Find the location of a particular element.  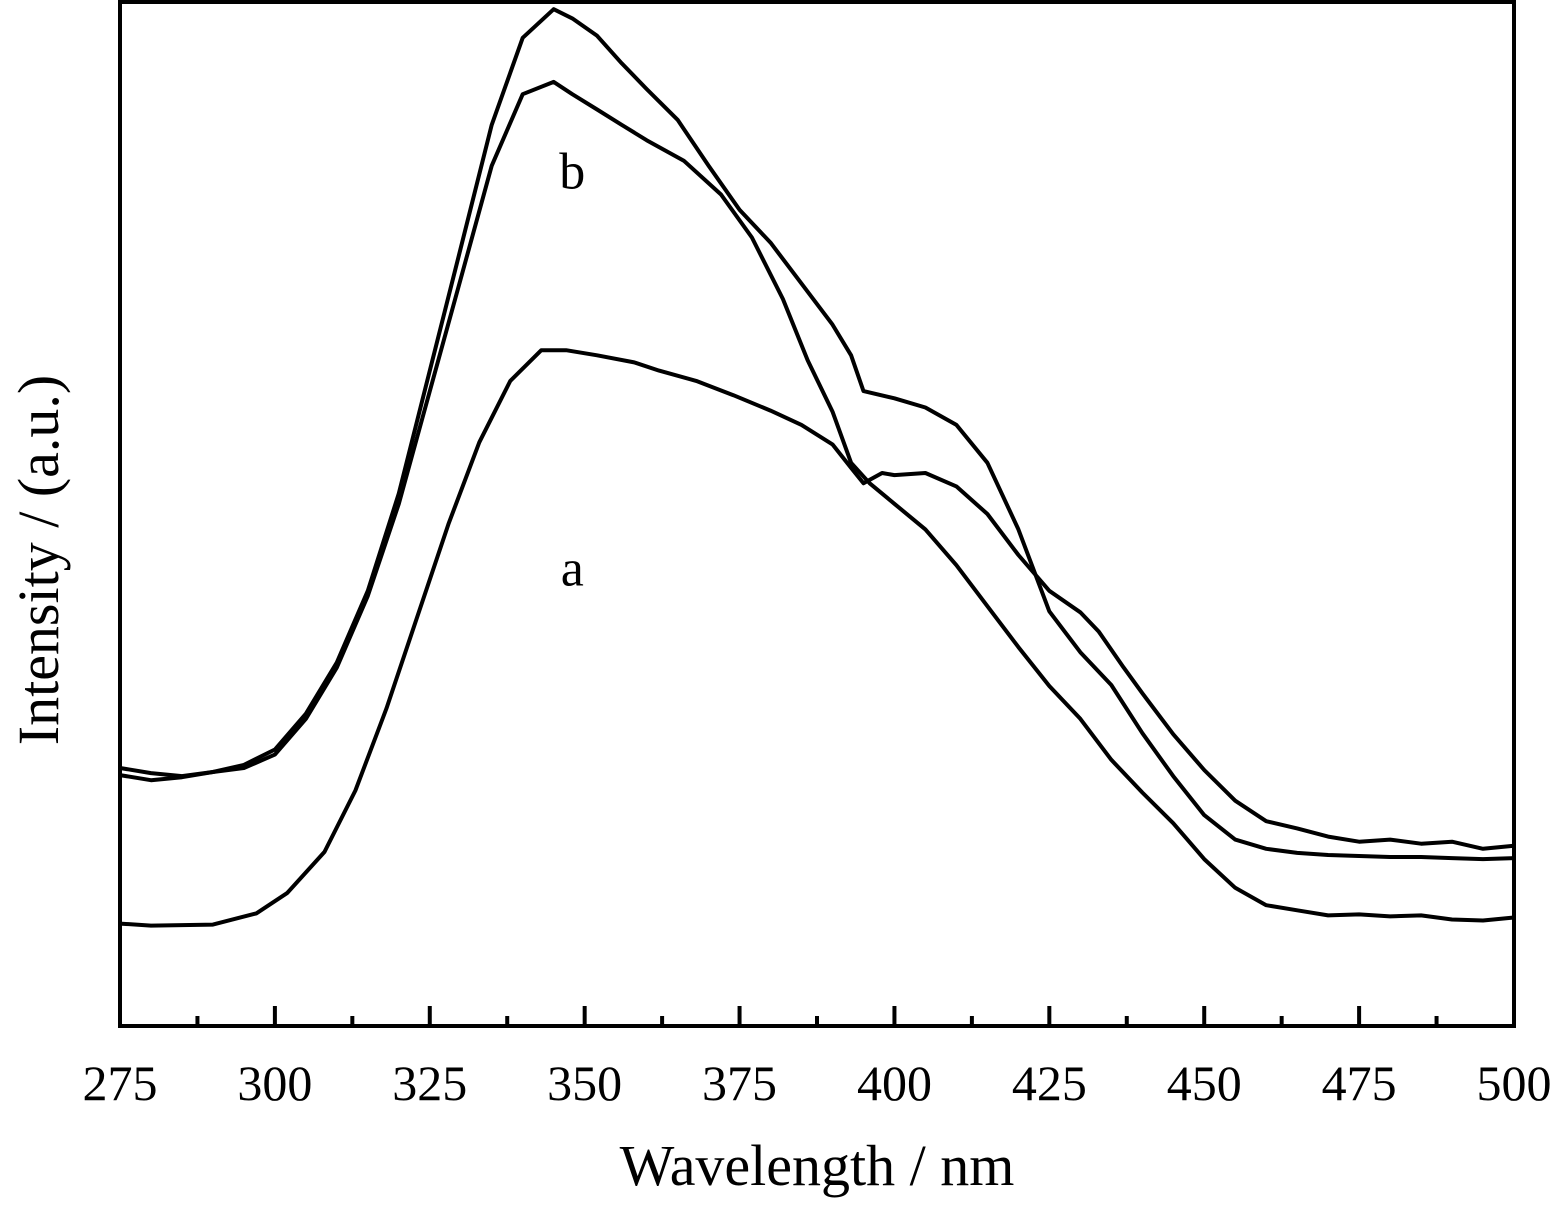

x-tick-label: 350 is located at coordinates (584, 1083).